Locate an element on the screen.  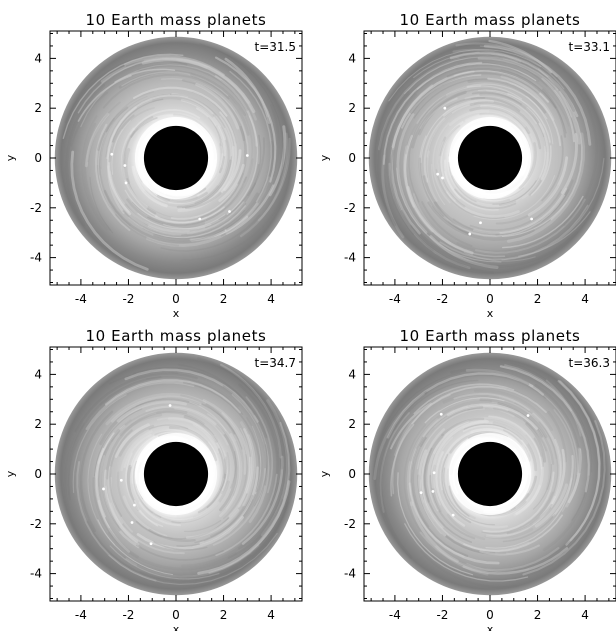
time-label: t=36.3 is located at coordinates (589, 363).